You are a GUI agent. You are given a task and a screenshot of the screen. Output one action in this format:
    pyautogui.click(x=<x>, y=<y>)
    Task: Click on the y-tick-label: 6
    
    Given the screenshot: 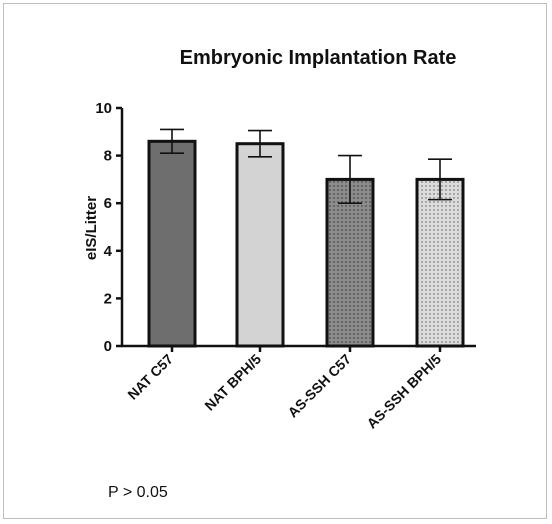 What is the action you would take?
    pyautogui.click(x=108, y=203)
    